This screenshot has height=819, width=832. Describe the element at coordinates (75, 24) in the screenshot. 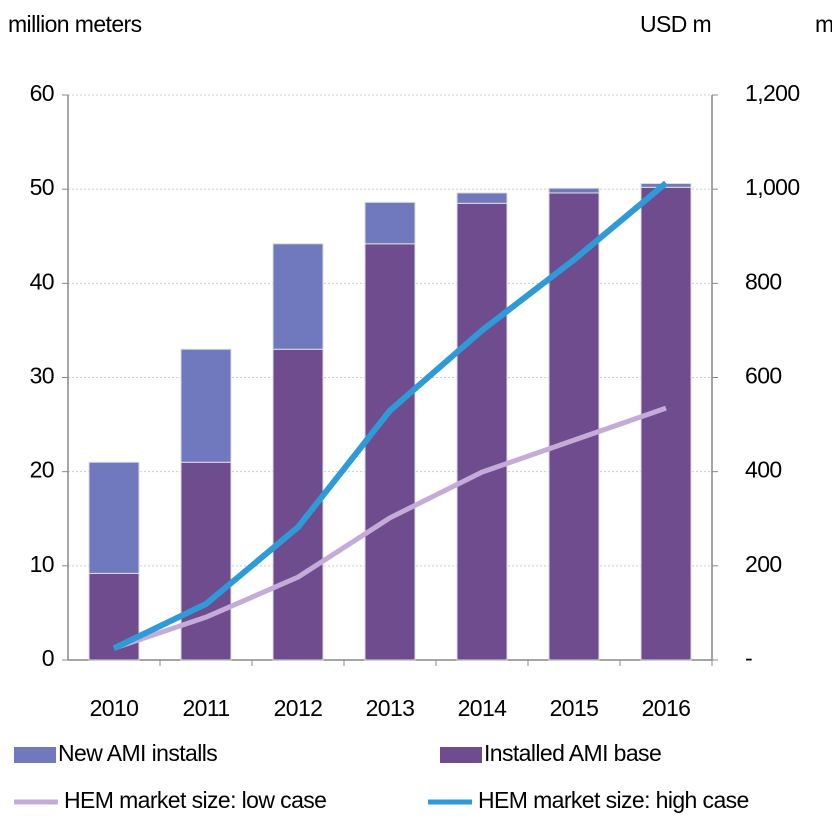

I see `y-axis-label: million meters` at that location.